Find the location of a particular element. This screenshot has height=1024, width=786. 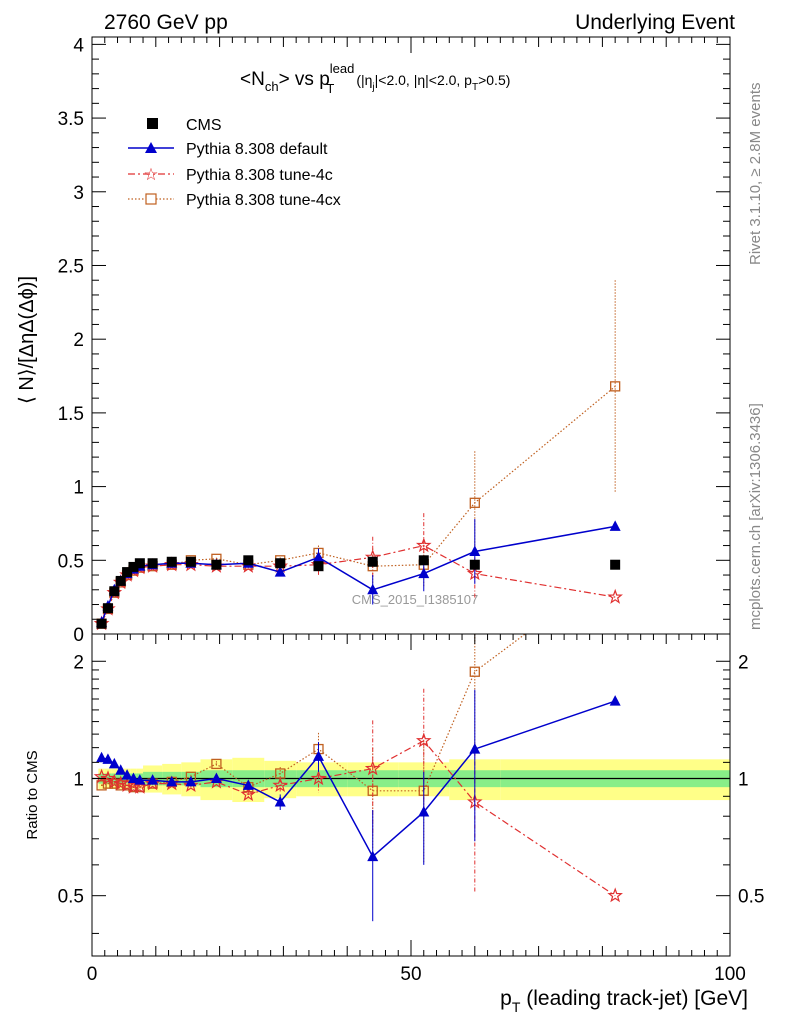

ratio-y-tick-label-right: 2 is located at coordinates (743, 662).